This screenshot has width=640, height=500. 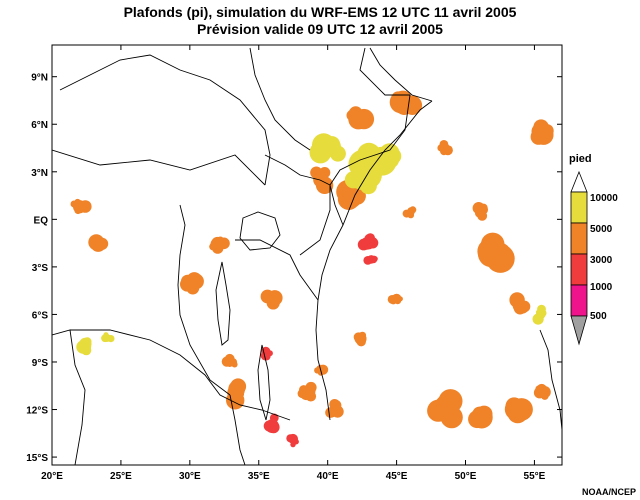 What do you see at coordinates (223, 303) in the screenshot?
I see `lake-tanganyika` at bounding box center [223, 303].